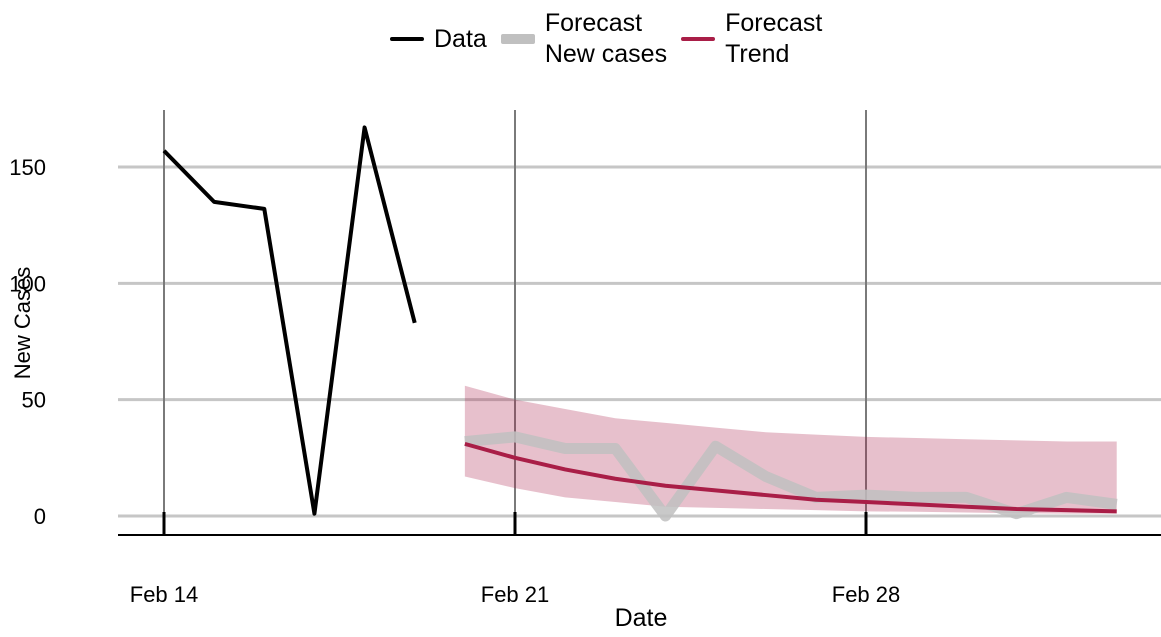 Image resolution: width=1161 pixels, height=637 pixels. What do you see at coordinates (515, 594) in the screenshot?
I see `x-tick-label: Feb 21` at bounding box center [515, 594].